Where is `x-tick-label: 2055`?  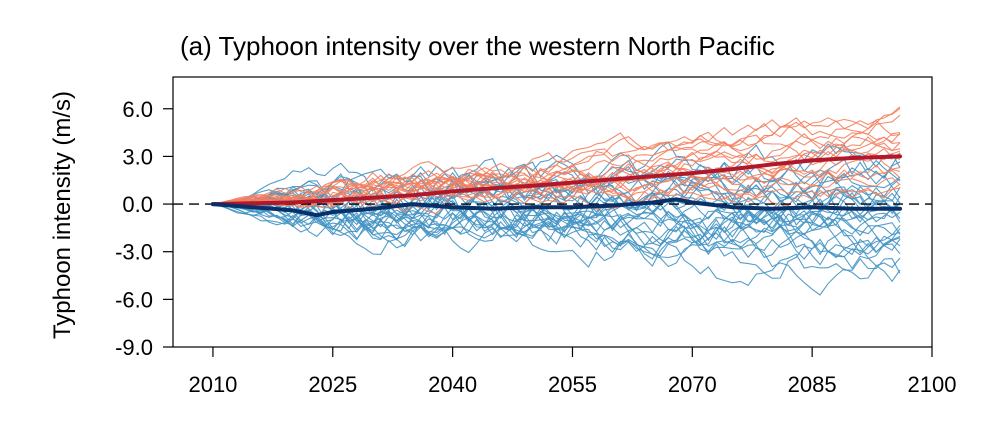
x-tick-label: 2055 is located at coordinates (572, 384).